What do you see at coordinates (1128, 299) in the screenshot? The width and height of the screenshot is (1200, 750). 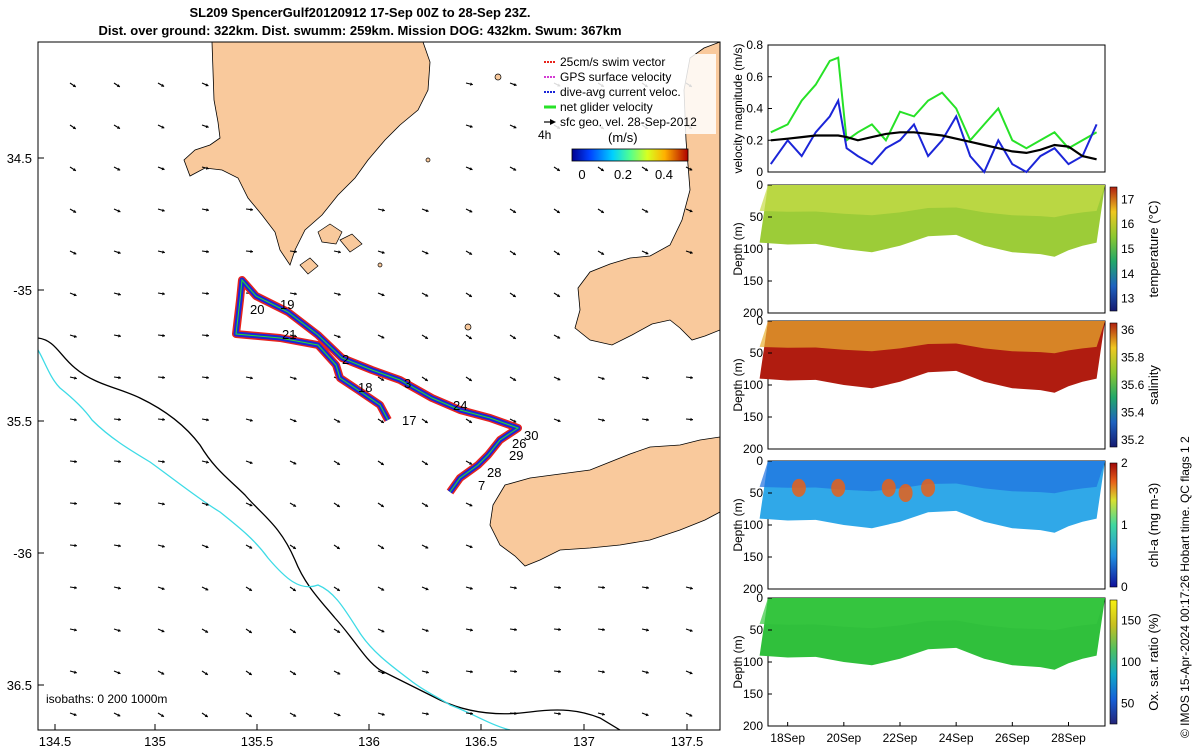 I see `colorbar-tick-label: 13` at bounding box center [1128, 299].